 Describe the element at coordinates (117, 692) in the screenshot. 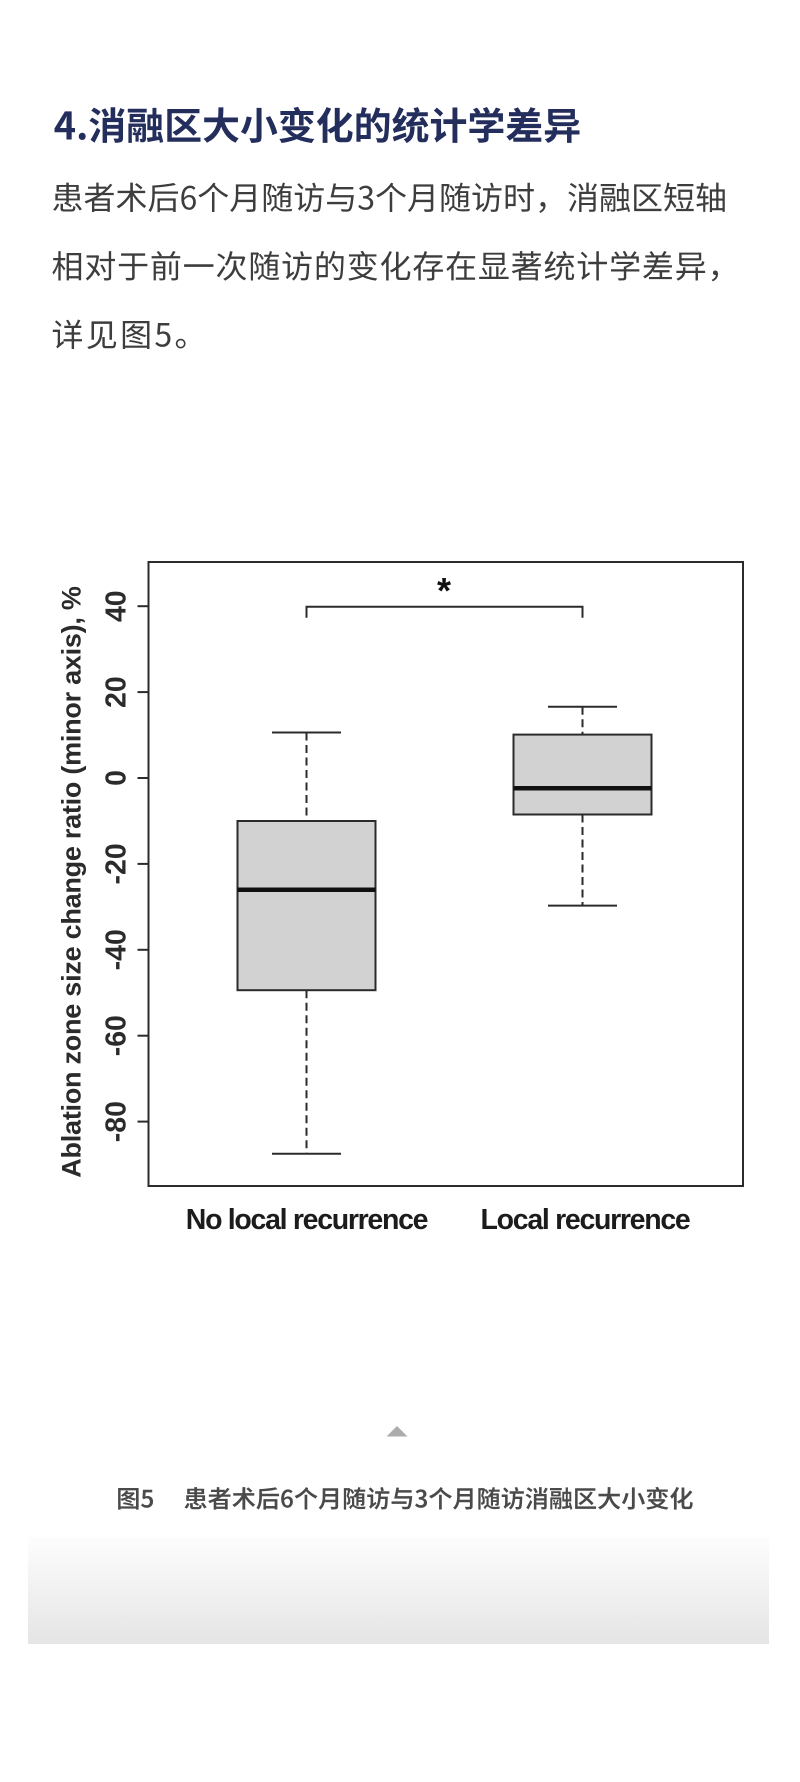

I see `svg-text: 20` at that location.